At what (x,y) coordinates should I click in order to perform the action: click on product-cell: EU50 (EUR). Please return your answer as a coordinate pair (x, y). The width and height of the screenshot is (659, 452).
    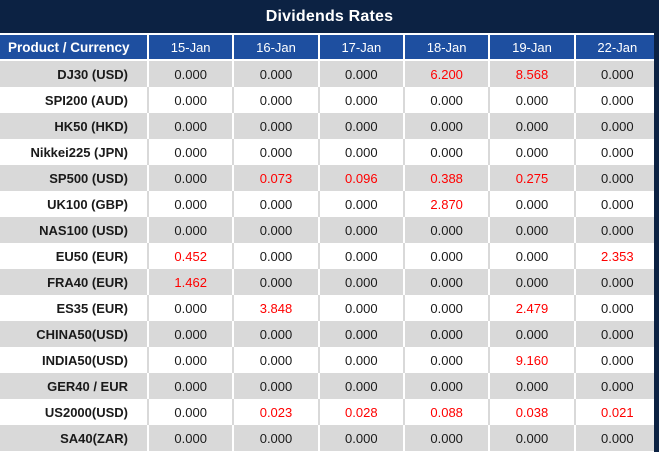
    Looking at the image, I should click on (91, 256).